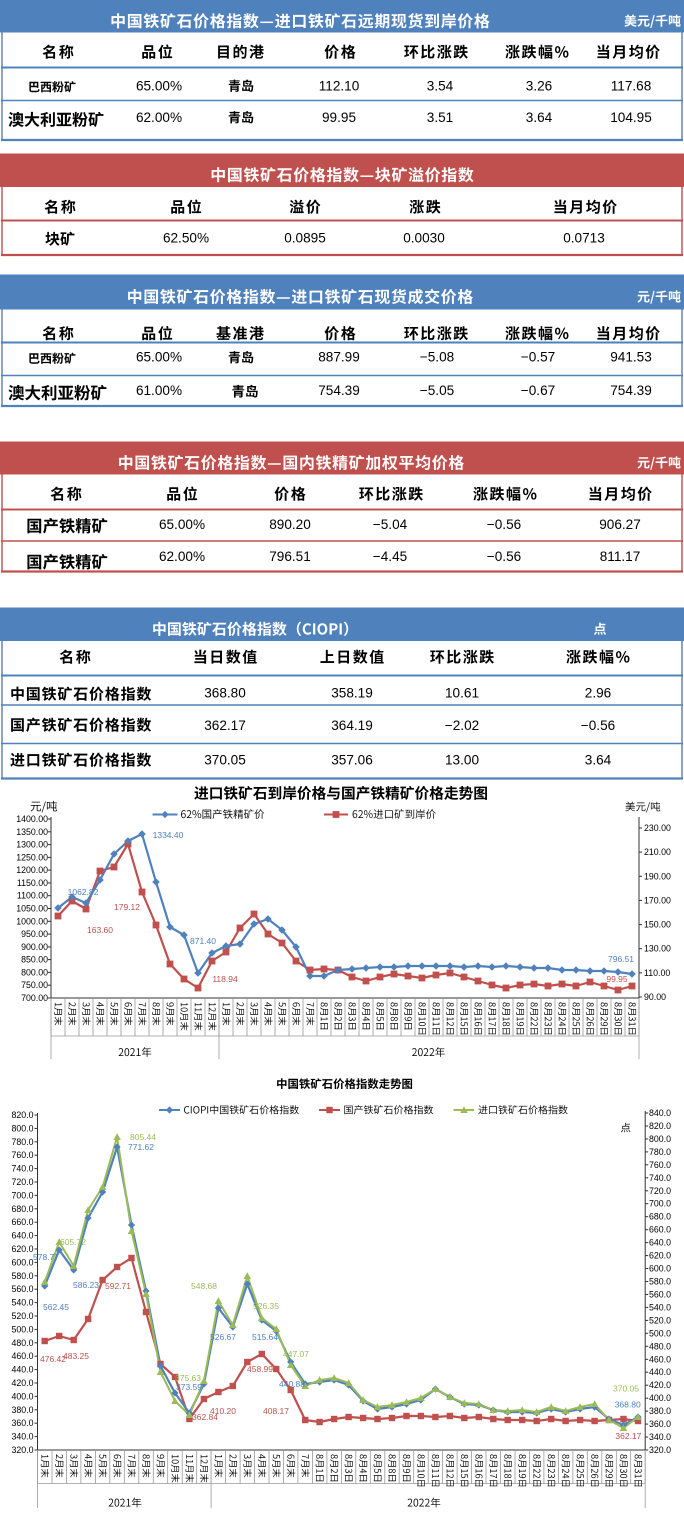 Image resolution: width=684 pixels, height=1538 pixels. Describe the element at coordinates (660, 1320) in the screenshot. I see `svg-text: 520.0` at that location.